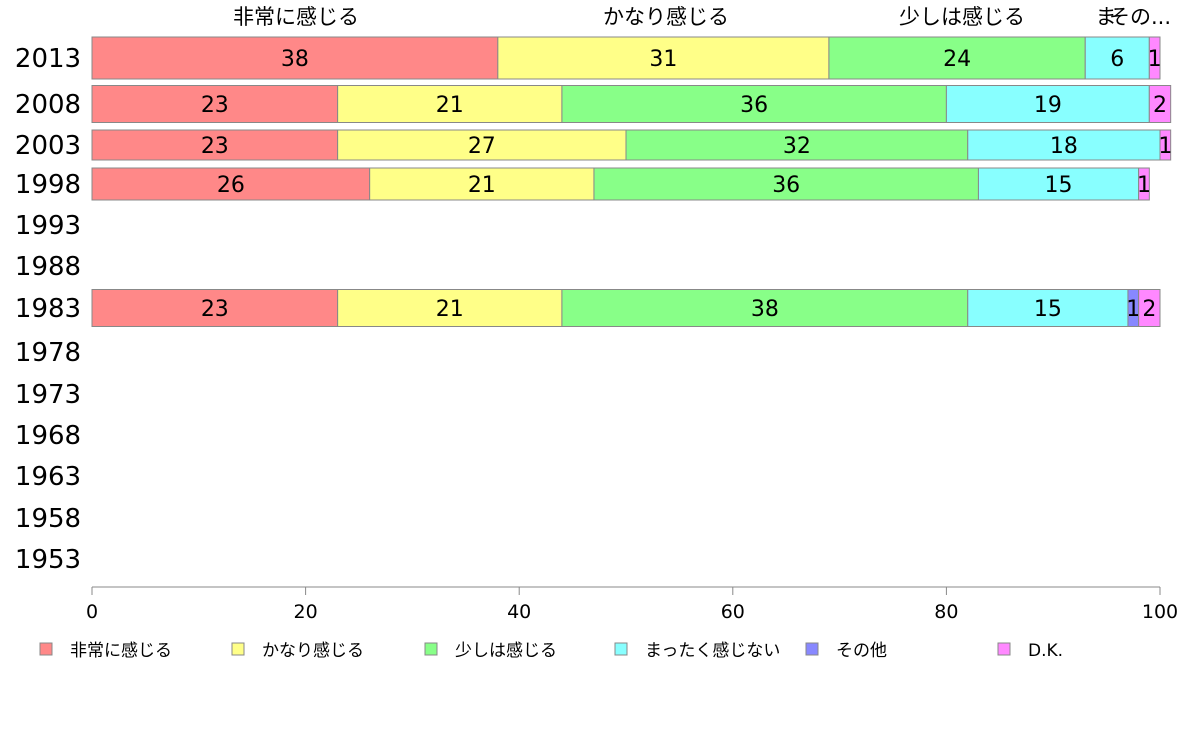 The width and height of the screenshot is (1188, 740). I want to click on legend-label: かなり感じる, so click(313, 651).